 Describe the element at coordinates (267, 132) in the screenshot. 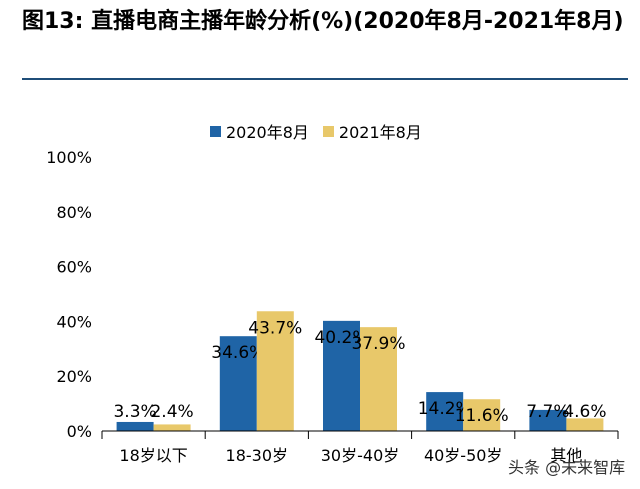

I see `legend-label-2020: 2020年8月` at that location.